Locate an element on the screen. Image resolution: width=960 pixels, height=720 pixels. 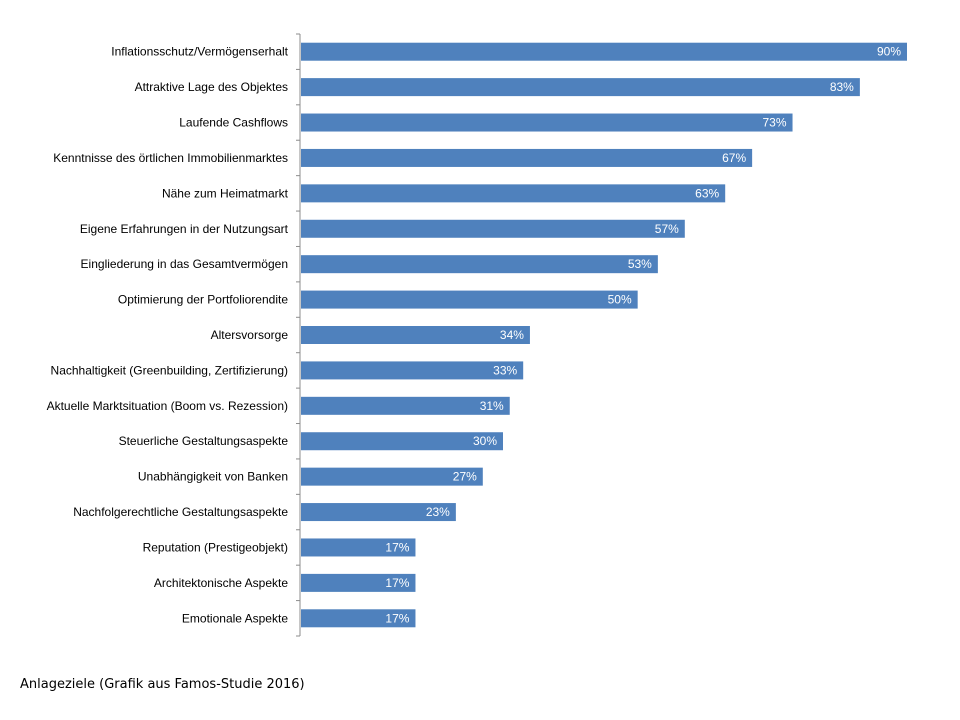
data-label: 31% is located at coordinates (492, 406).